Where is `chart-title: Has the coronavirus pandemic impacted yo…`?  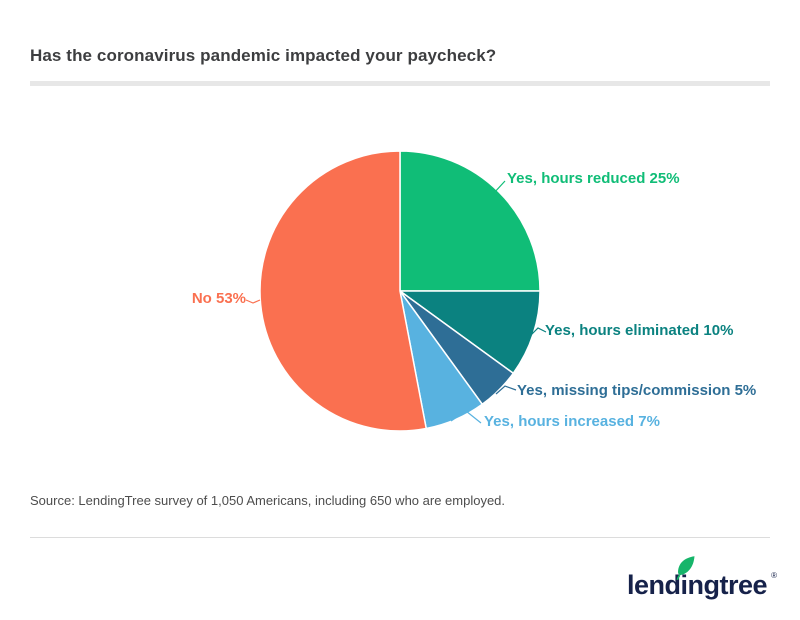 chart-title: Has the coronavirus pandemic impacted yo… is located at coordinates (263, 55).